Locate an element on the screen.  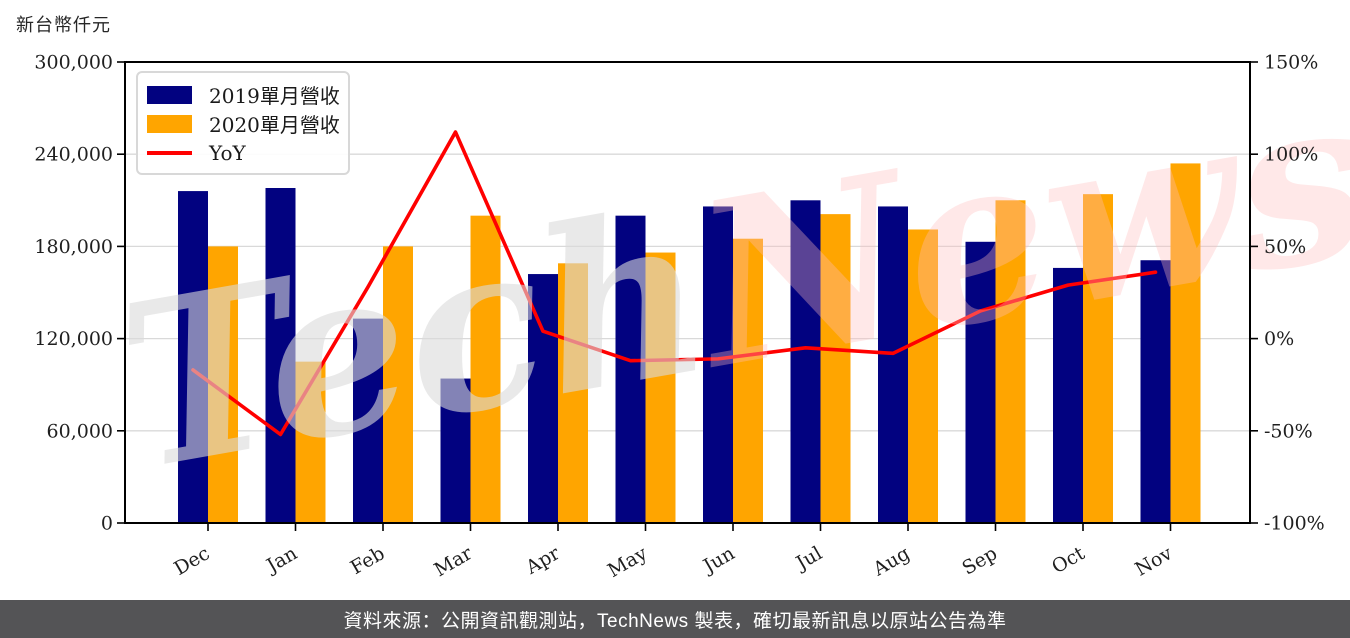
x-axis-month-label: Mar is located at coordinates (453, 561).